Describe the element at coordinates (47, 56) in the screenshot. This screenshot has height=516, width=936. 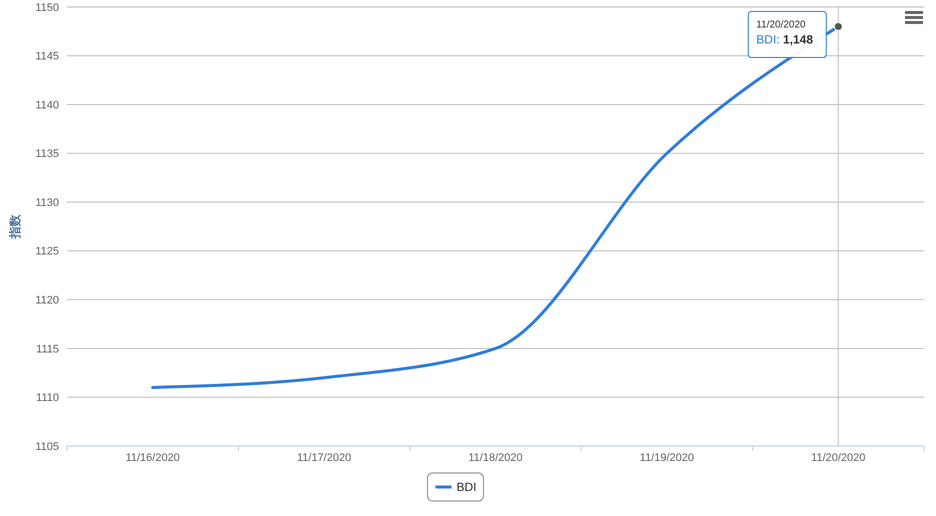
I see `y-tick-label: 1145` at that location.